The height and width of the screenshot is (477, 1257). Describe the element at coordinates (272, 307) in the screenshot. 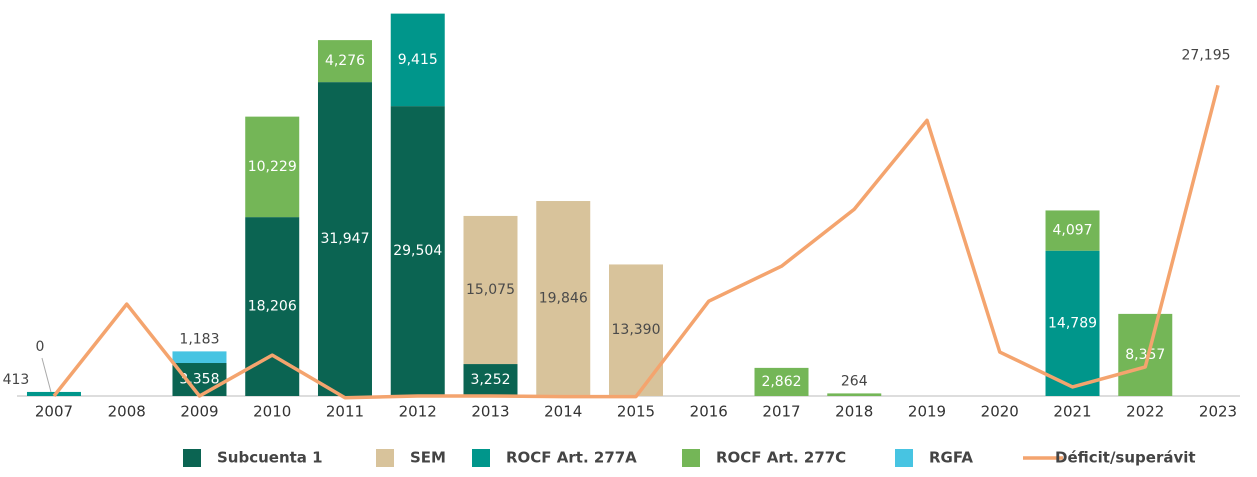

I see `data-label: 18,206` at that location.